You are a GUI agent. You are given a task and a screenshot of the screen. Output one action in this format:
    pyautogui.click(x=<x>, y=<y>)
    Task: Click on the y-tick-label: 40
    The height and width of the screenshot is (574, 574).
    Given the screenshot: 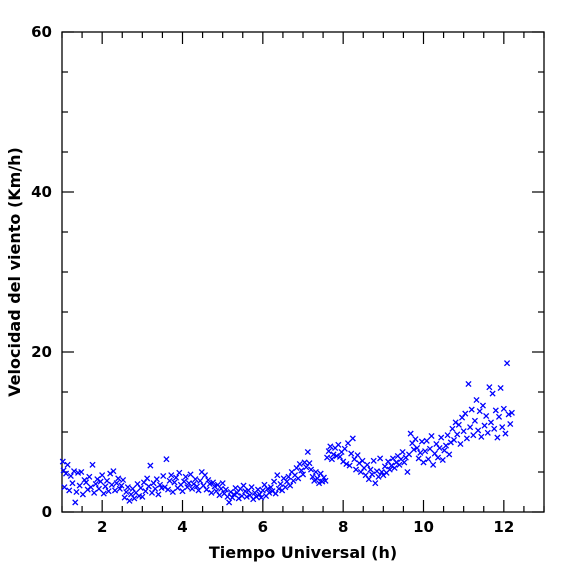 What is the action you would take?
    pyautogui.click(x=41, y=192)
    